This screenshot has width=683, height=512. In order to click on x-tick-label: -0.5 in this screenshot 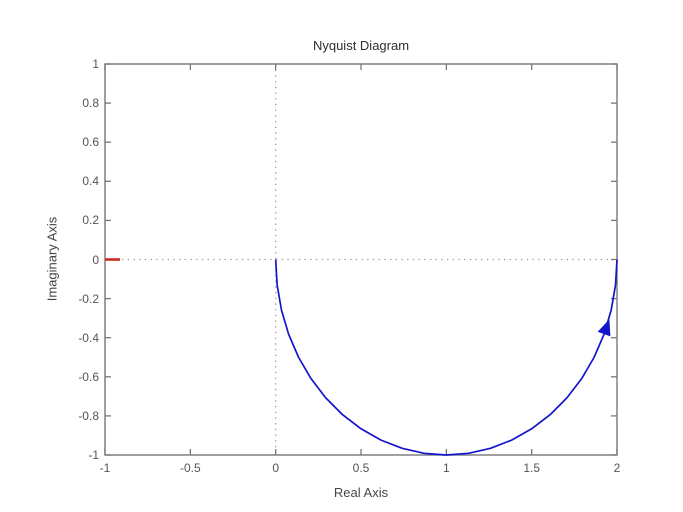, I will do `click(190, 468)`.